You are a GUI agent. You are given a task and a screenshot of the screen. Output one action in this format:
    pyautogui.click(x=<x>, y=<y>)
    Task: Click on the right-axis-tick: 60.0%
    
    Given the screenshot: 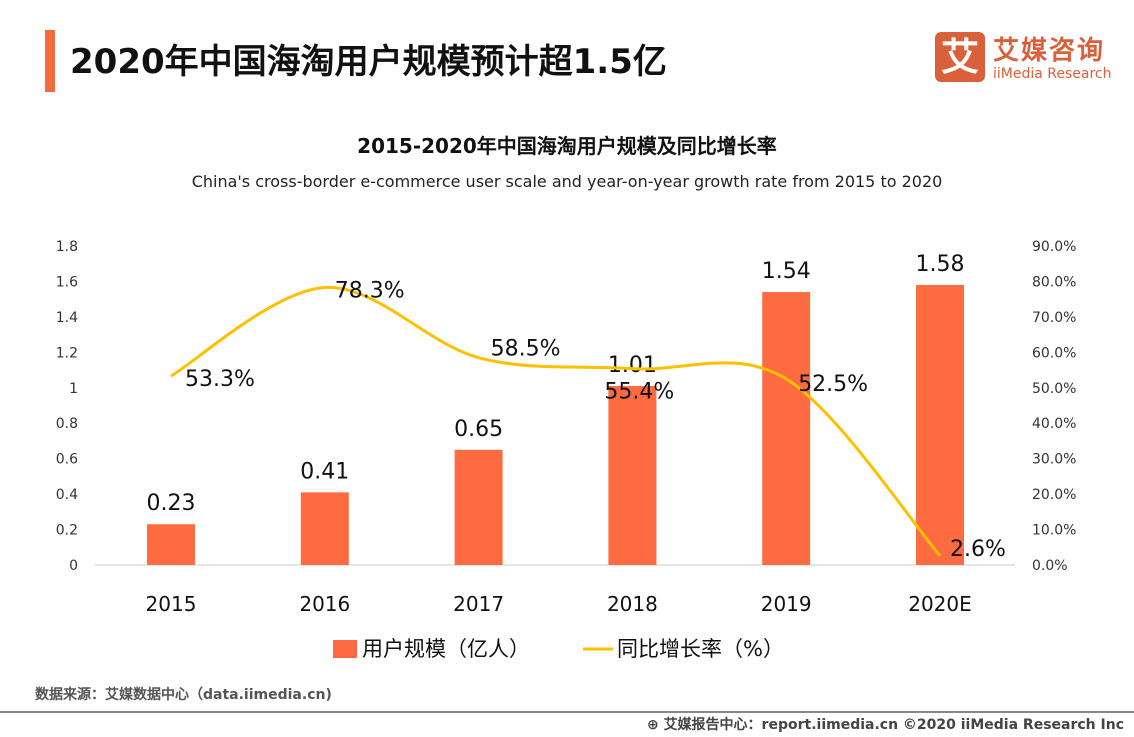 What is the action you would take?
    pyautogui.click(x=1054, y=353)
    